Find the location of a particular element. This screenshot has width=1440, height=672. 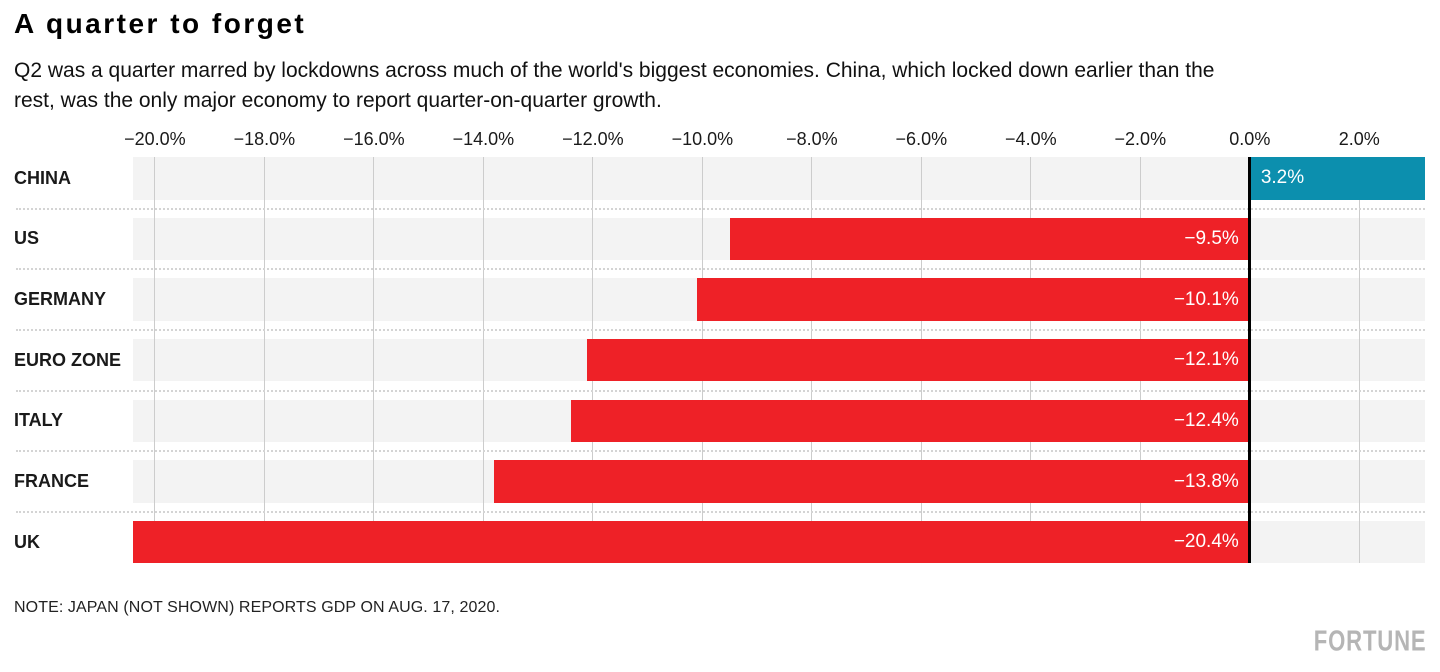

category-label: US is located at coordinates (27, 238).